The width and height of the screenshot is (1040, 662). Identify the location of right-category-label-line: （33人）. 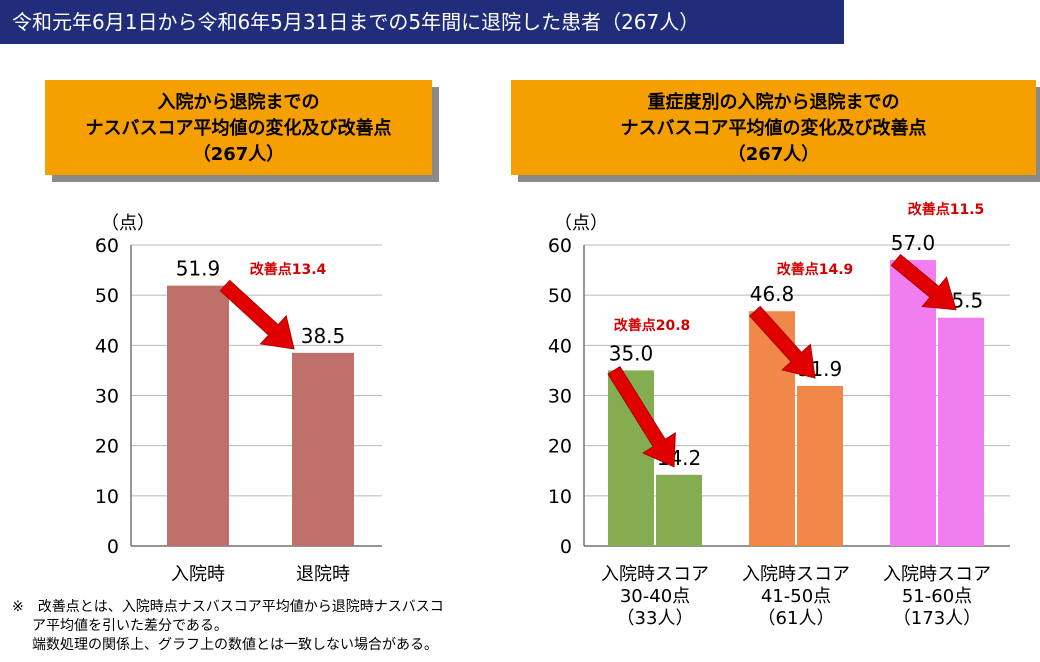
(655, 618).